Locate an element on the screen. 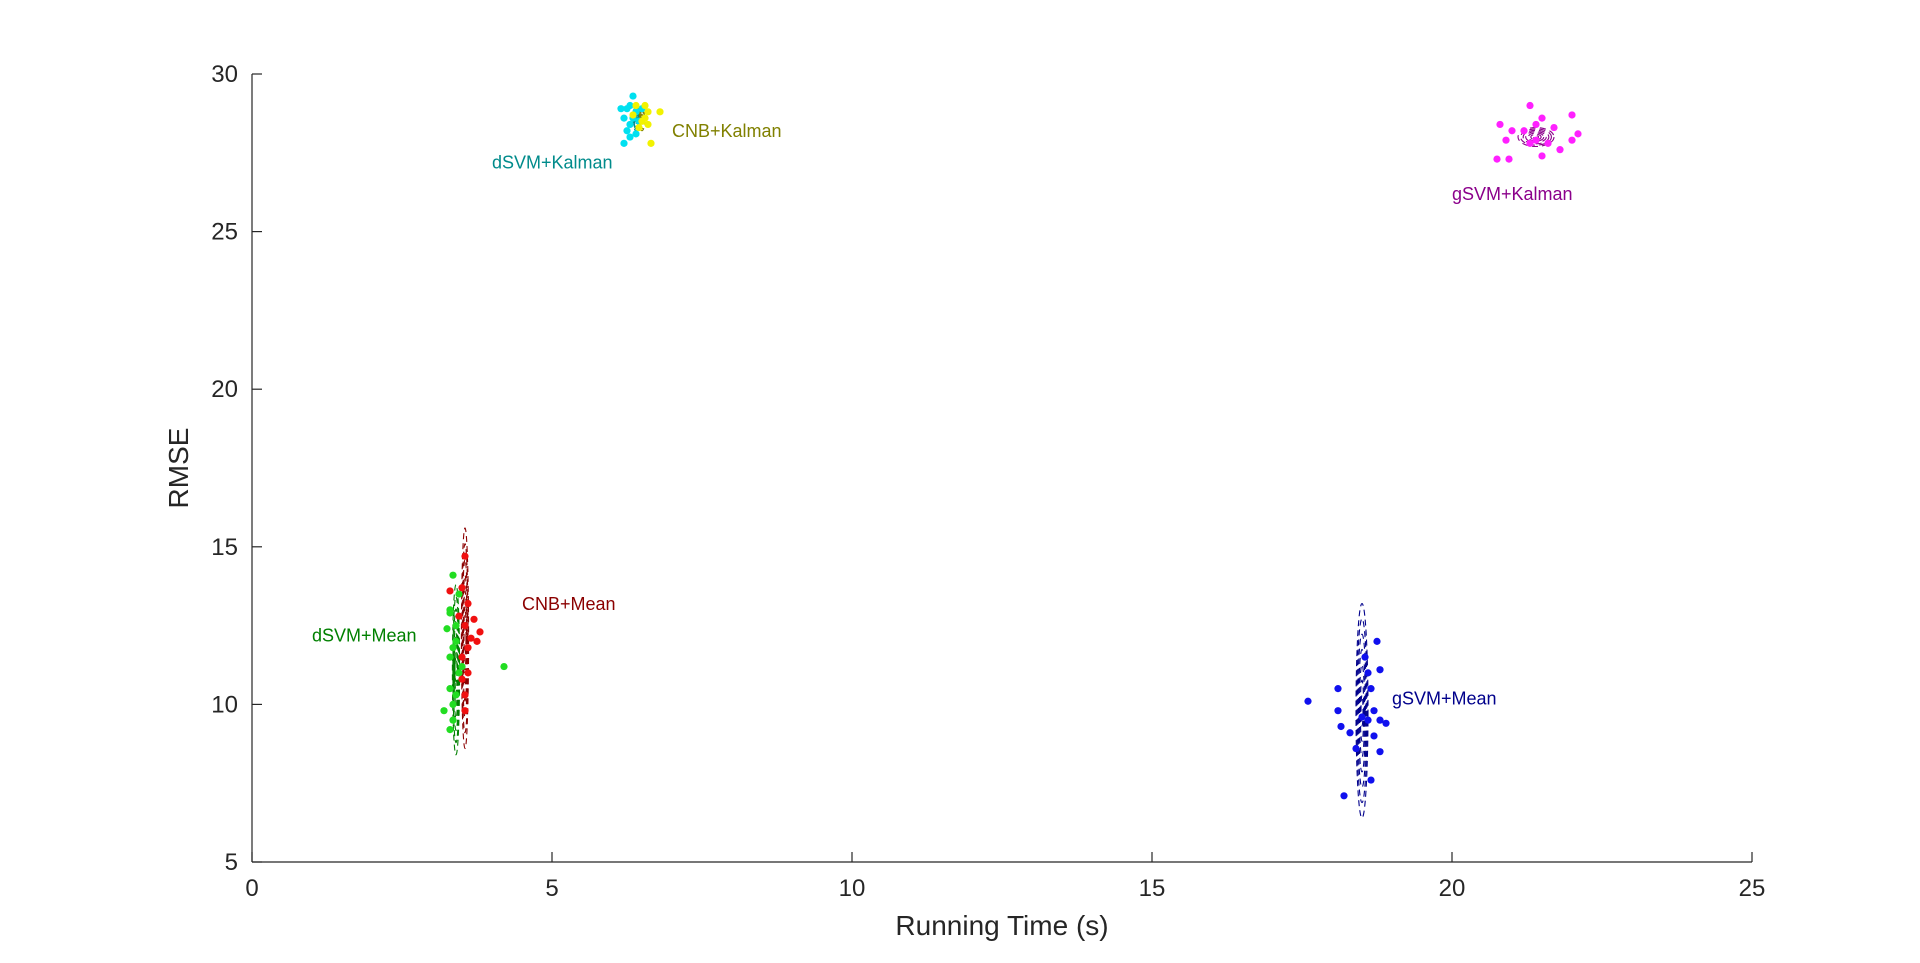 The height and width of the screenshot is (963, 1920). x-tick-label: 20 is located at coordinates (1452, 888).